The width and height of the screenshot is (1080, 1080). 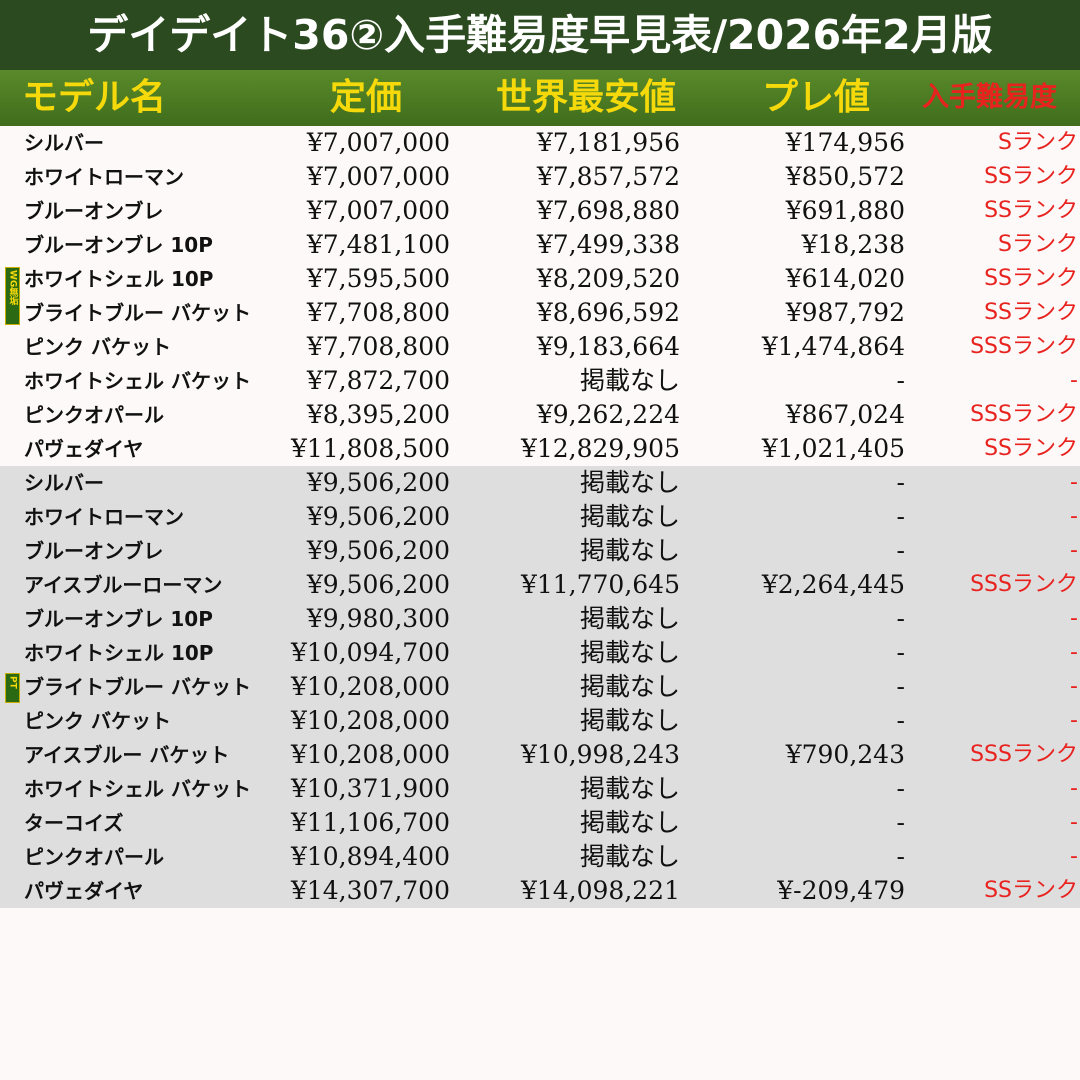 I want to click on retail-price-cell: ¥7,481,100, so click(x=378, y=244).